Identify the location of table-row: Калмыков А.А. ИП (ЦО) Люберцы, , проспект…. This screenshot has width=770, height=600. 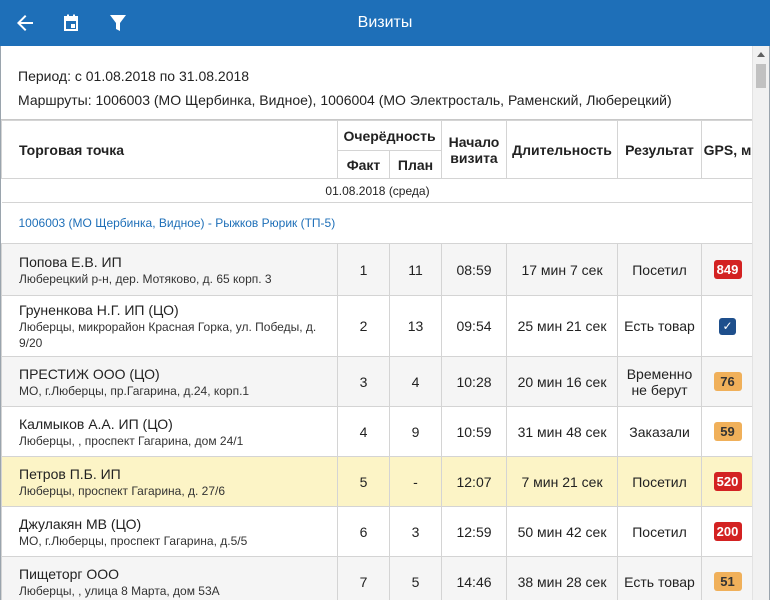
(378, 431).